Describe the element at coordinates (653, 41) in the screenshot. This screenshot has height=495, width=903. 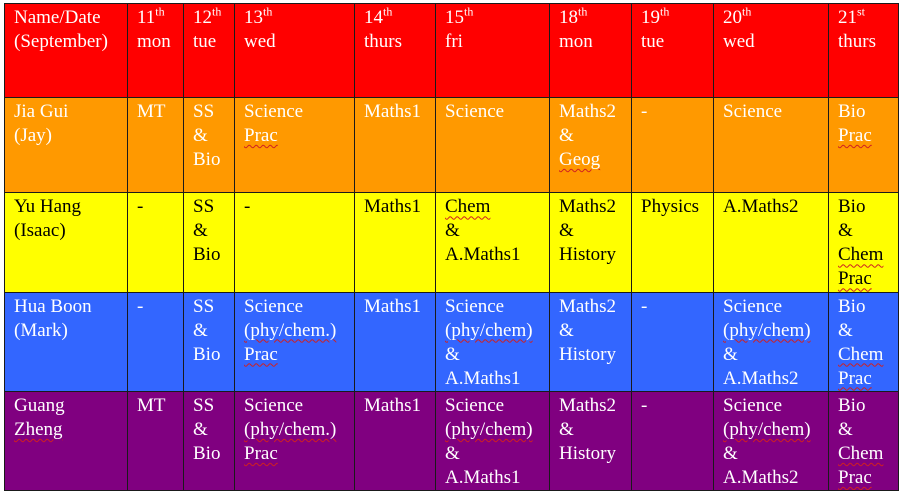
I see `day-of-week: tue` at that location.